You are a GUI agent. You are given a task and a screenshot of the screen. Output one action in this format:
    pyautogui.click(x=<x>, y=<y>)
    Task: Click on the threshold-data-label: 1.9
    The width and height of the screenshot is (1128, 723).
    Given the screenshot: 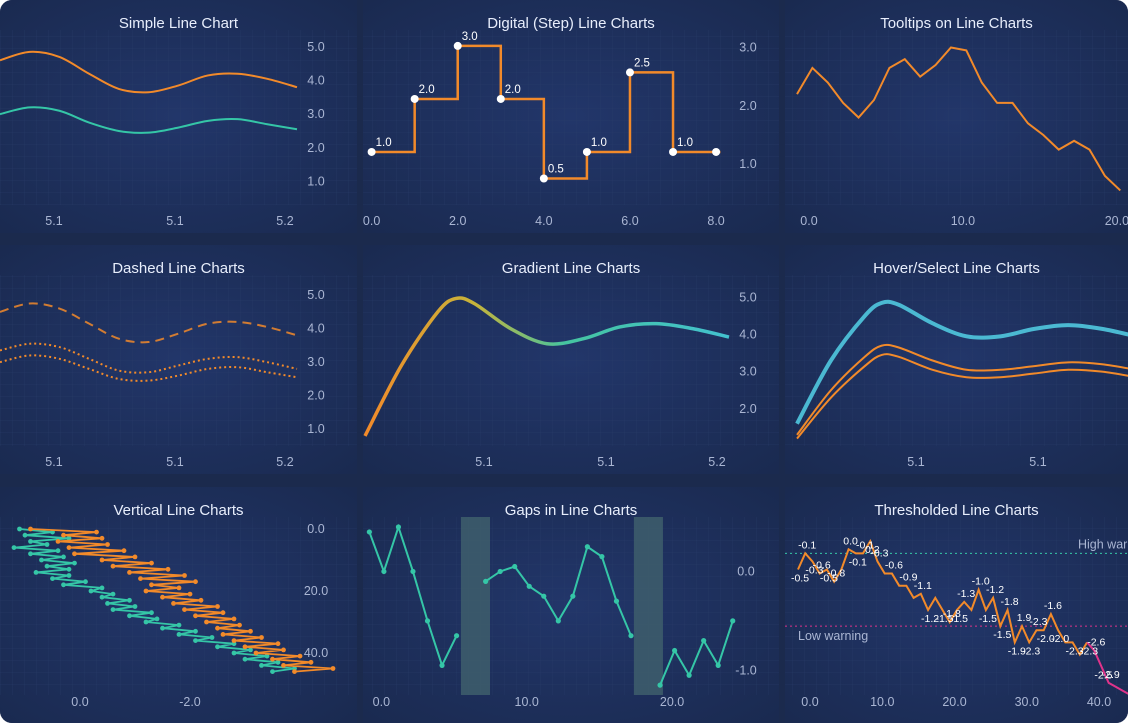 What is the action you would take?
    pyautogui.click(x=1024, y=618)
    